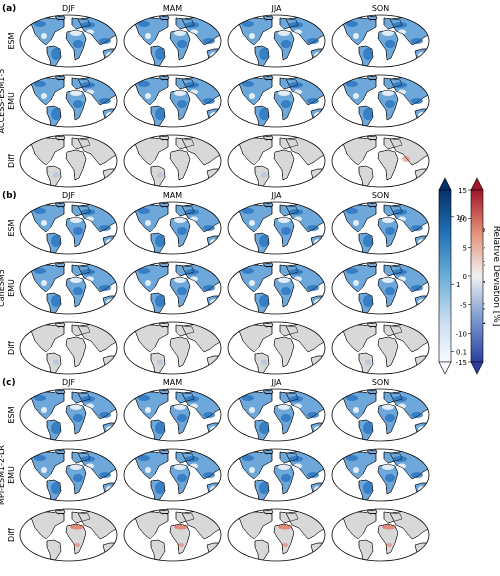 The width and height of the screenshot is (500, 576). I want to click on deviation-tick-label: -15, so click(461, 363).